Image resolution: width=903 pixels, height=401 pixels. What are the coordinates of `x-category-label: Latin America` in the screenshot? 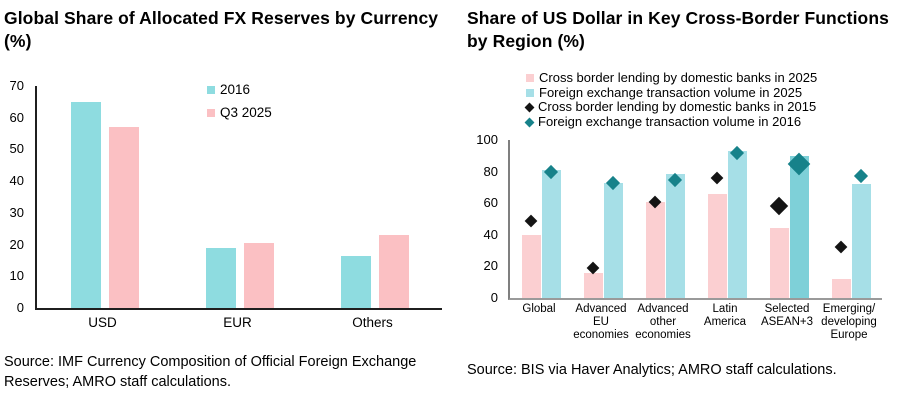 It's located at (725, 315).